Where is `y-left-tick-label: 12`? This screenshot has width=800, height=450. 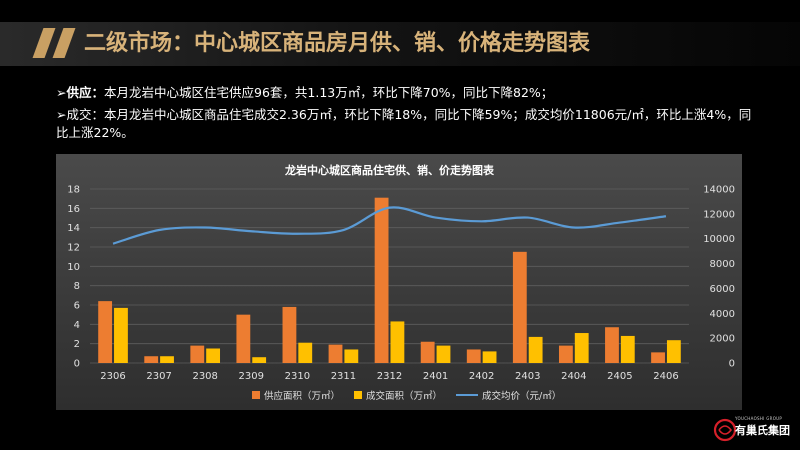
y-left-tick-label: 12 is located at coordinates (73, 248).